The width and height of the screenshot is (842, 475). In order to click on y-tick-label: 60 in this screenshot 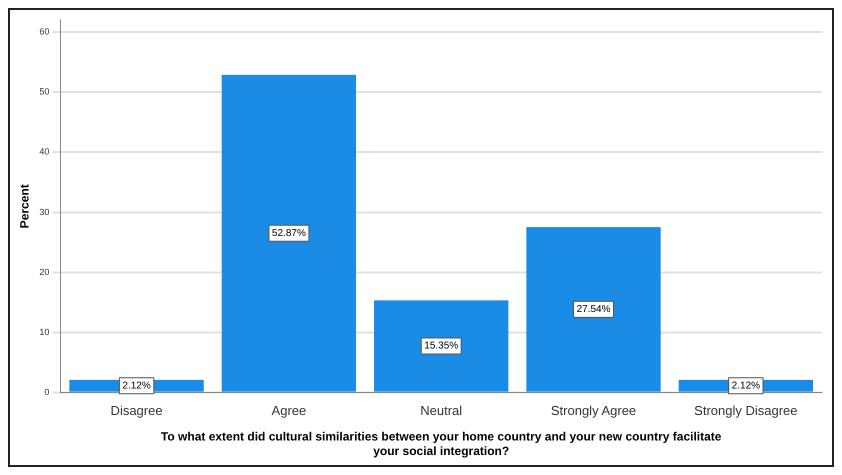, I will do `click(44, 31)`.